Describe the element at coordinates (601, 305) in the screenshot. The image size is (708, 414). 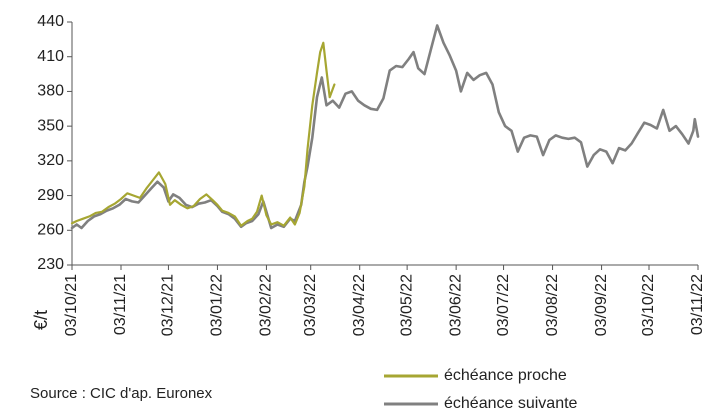
I see `x-tick-label: 03/09/22` at that location.